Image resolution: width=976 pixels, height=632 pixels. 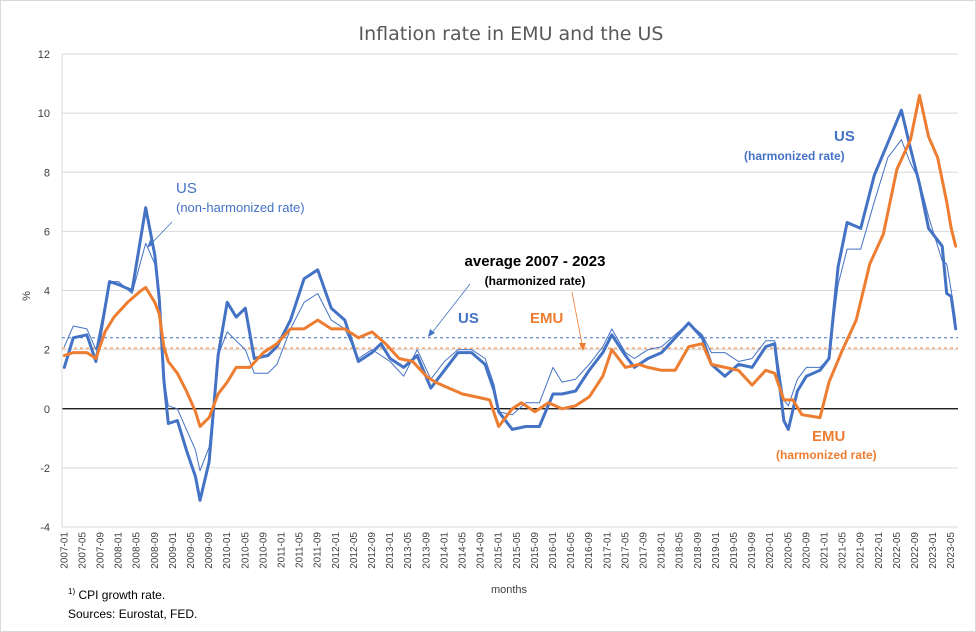 I want to click on x-tick-label: 2012-01, so click(x=336, y=550).